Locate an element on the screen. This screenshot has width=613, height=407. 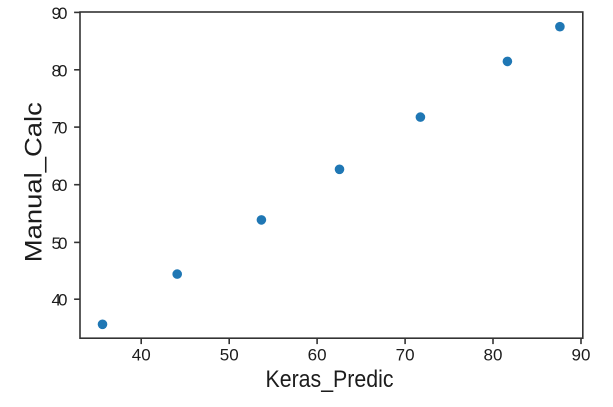
svg-text: Keras_Predic is located at coordinates (330, 379).